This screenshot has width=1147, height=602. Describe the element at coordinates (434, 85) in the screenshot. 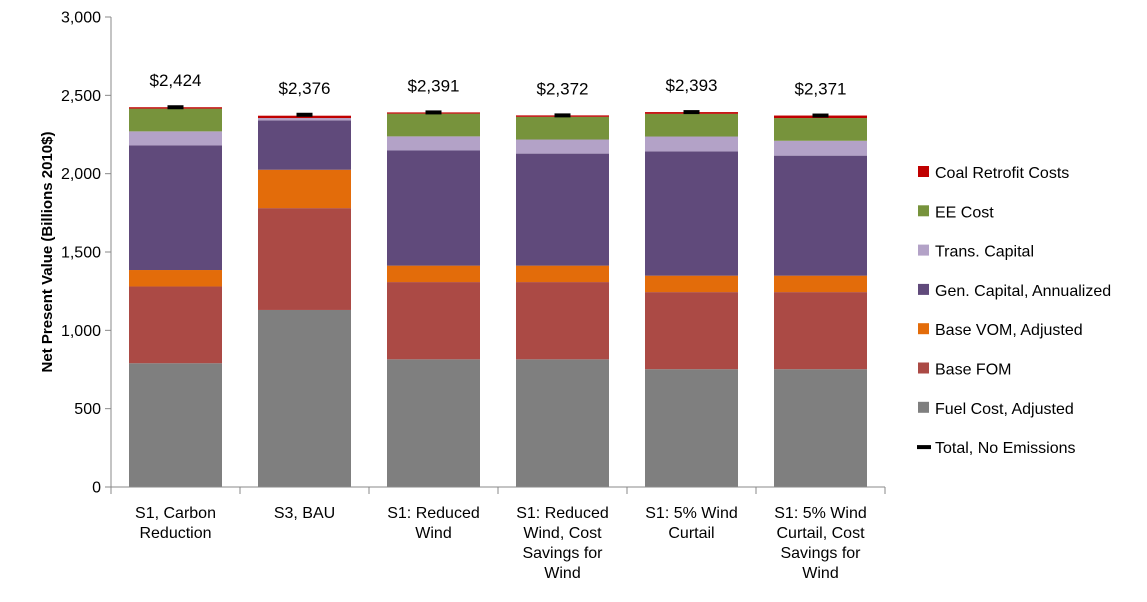

I see `total-label-3: $2,391` at that location.